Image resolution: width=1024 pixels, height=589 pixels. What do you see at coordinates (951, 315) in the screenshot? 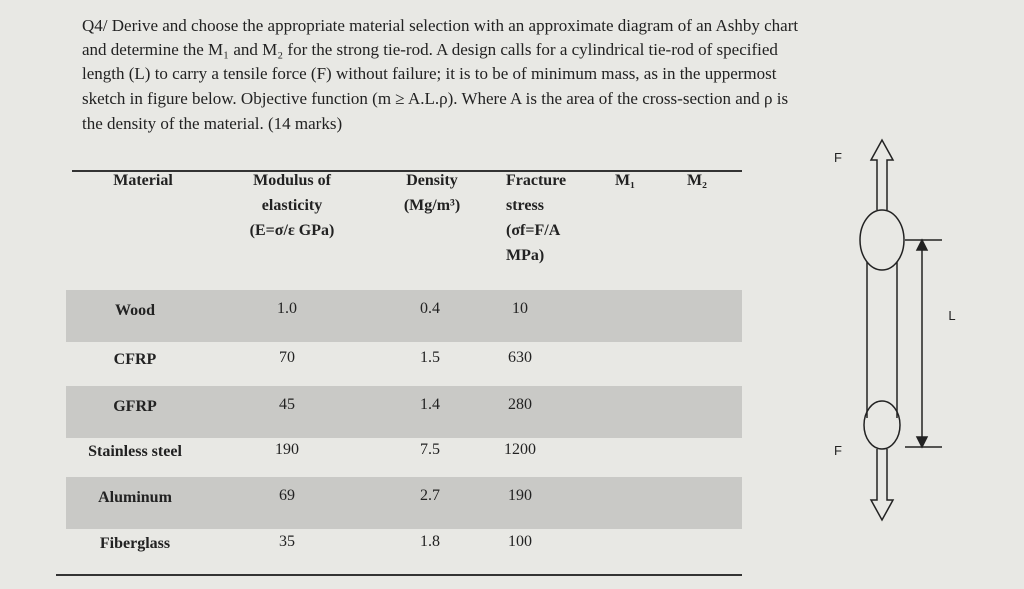
I see `length-label: L` at bounding box center [951, 315].